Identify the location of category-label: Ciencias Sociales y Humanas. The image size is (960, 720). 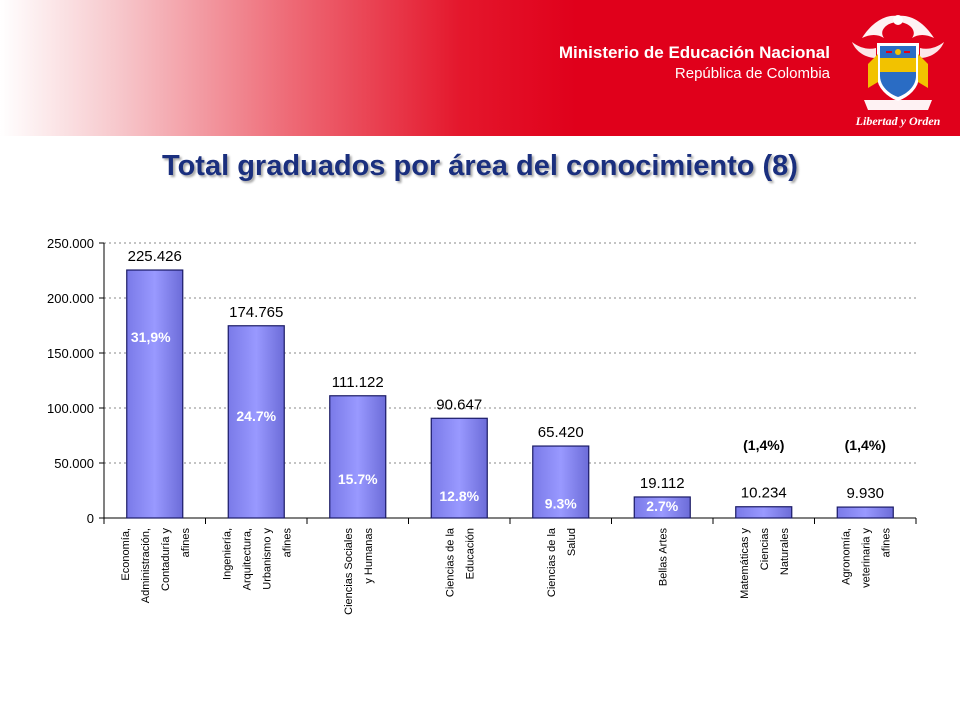
(359, 571).